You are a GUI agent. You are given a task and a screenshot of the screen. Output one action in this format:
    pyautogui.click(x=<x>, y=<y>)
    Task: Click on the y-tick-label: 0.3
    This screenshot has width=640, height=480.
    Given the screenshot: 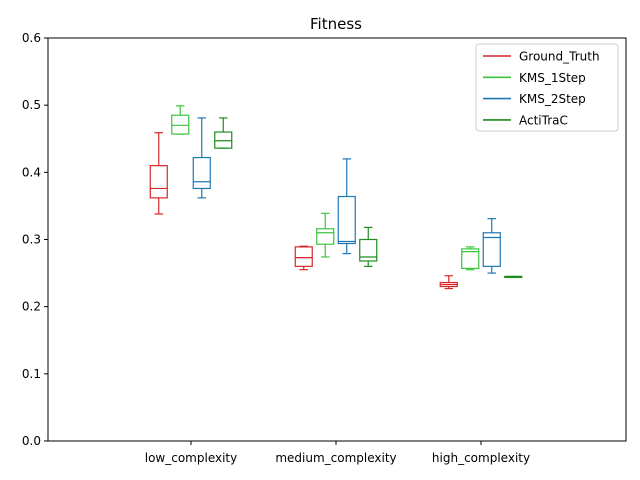 What is the action you would take?
    pyautogui.click(x=31, y=240)
    